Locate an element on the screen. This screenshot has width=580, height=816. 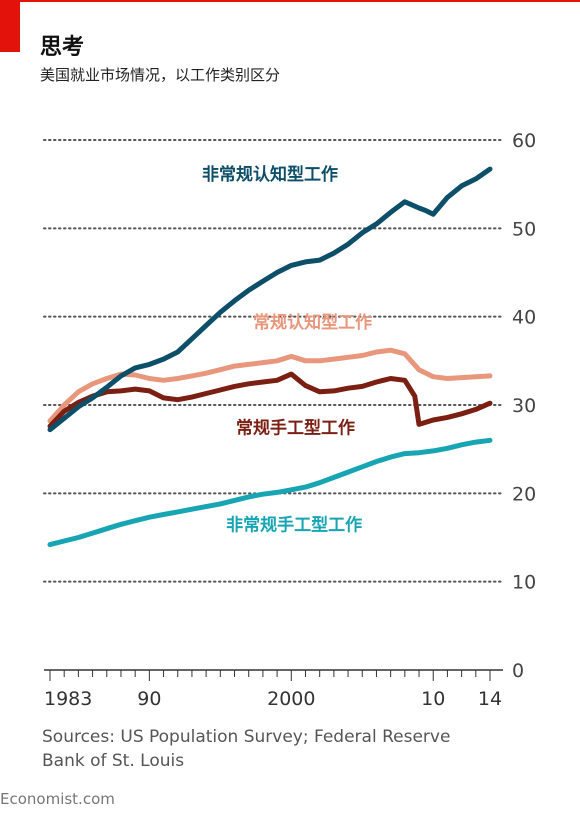
source-line-2: Bank of St. Louis is located at coordinates (113, 761).